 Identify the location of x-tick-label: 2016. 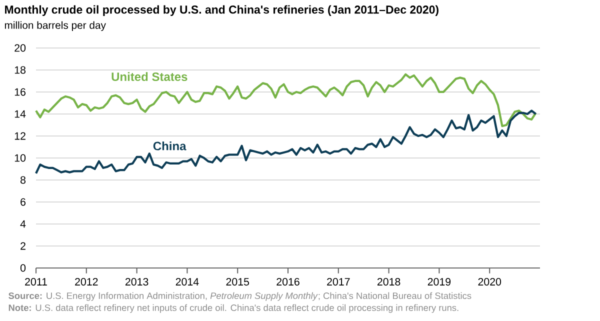
(288, 282).